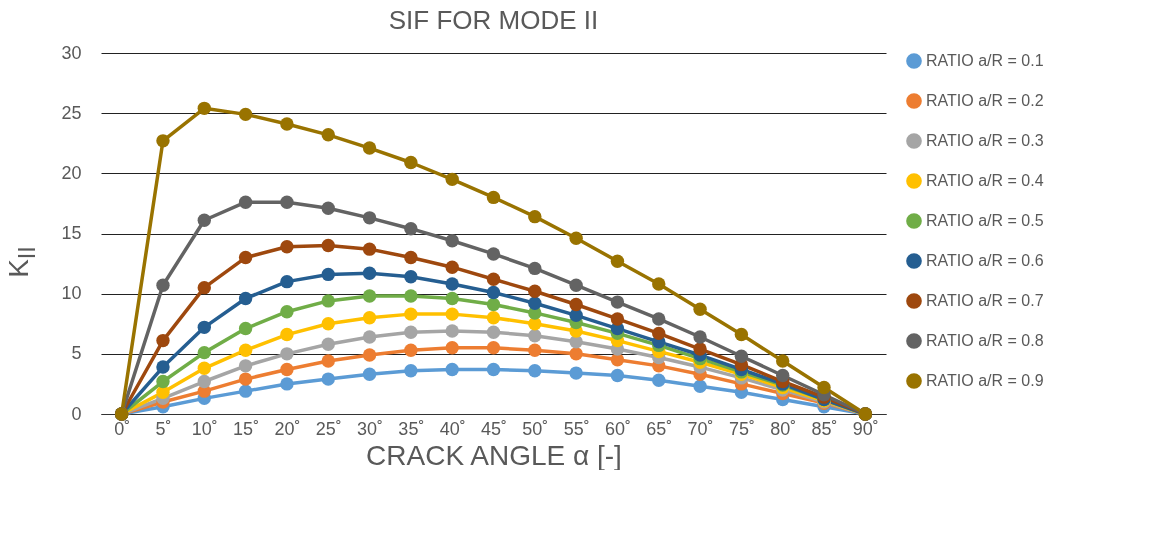 Image resolution: width=1151 pixels, height=534 pixels. I want to click on legend-label: RATIO a/R = 0.3, so click(985, 140).